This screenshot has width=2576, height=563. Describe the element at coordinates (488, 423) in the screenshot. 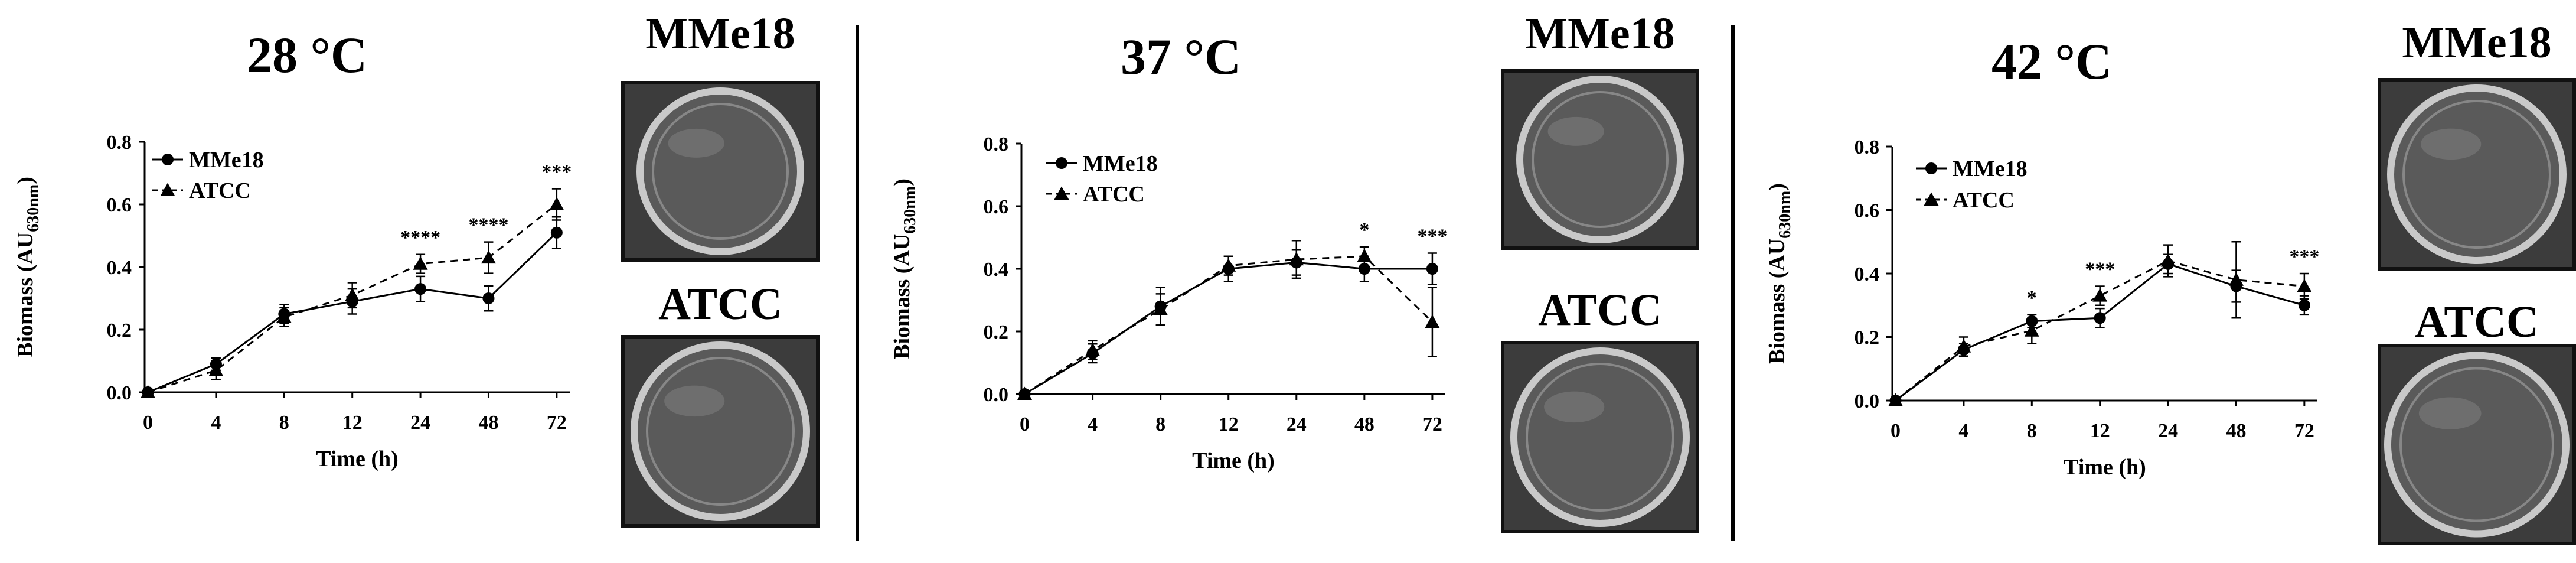

I see `x-tick-label: 48` at that location.